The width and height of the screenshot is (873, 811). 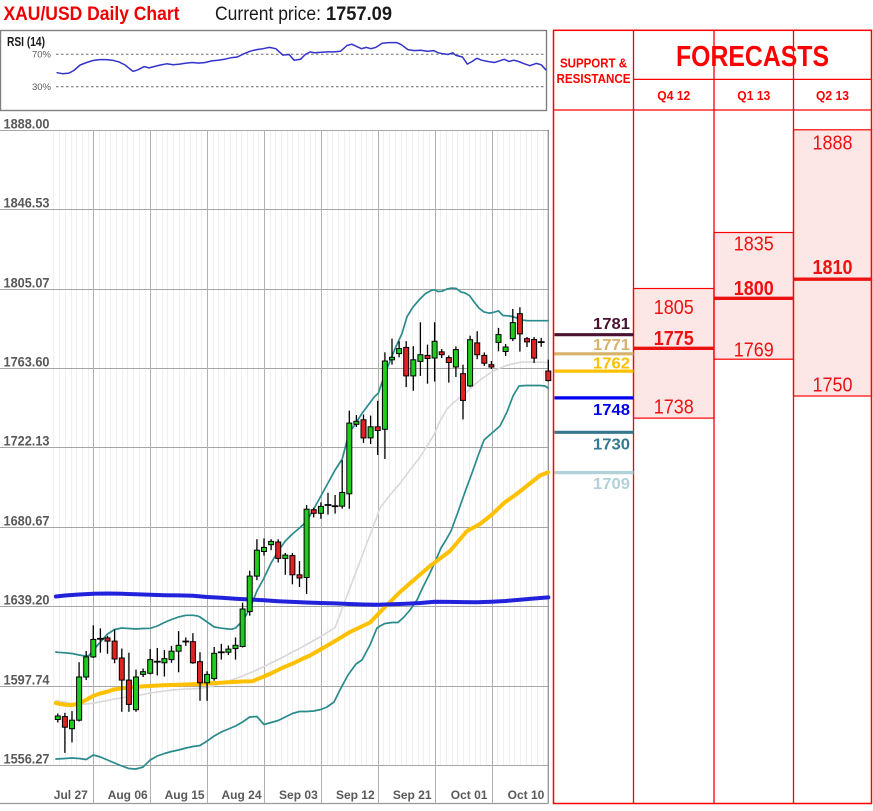 What do you see at coordinates (42, 87) in the screenshot?
I see `svg-text: 30%` at bounding box center [42, 87].